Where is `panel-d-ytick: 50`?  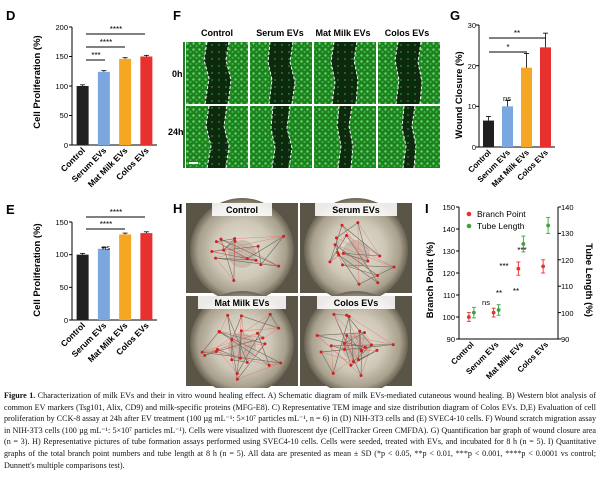
panel-d-ytick: 50 is located at coordinates (64, 115).